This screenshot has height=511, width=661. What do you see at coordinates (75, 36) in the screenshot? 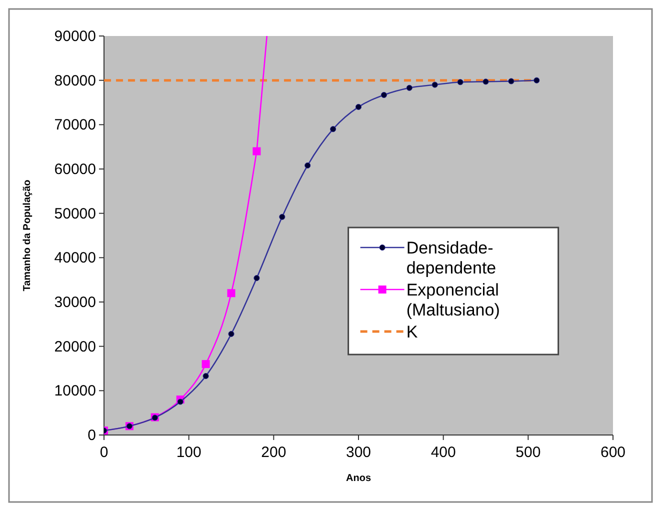
I see `y-tick-label: 90000` at bounding box center [75, 36].